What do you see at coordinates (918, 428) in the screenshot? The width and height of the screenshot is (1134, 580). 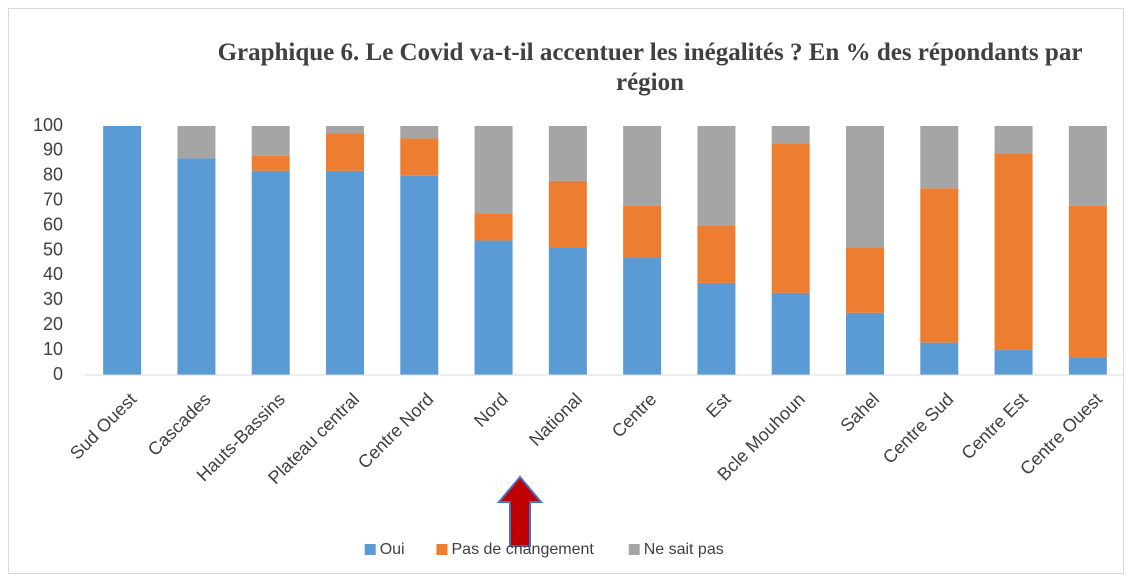 I see `x-tick-label: Centre Sud` at bounding box center [918, 428].